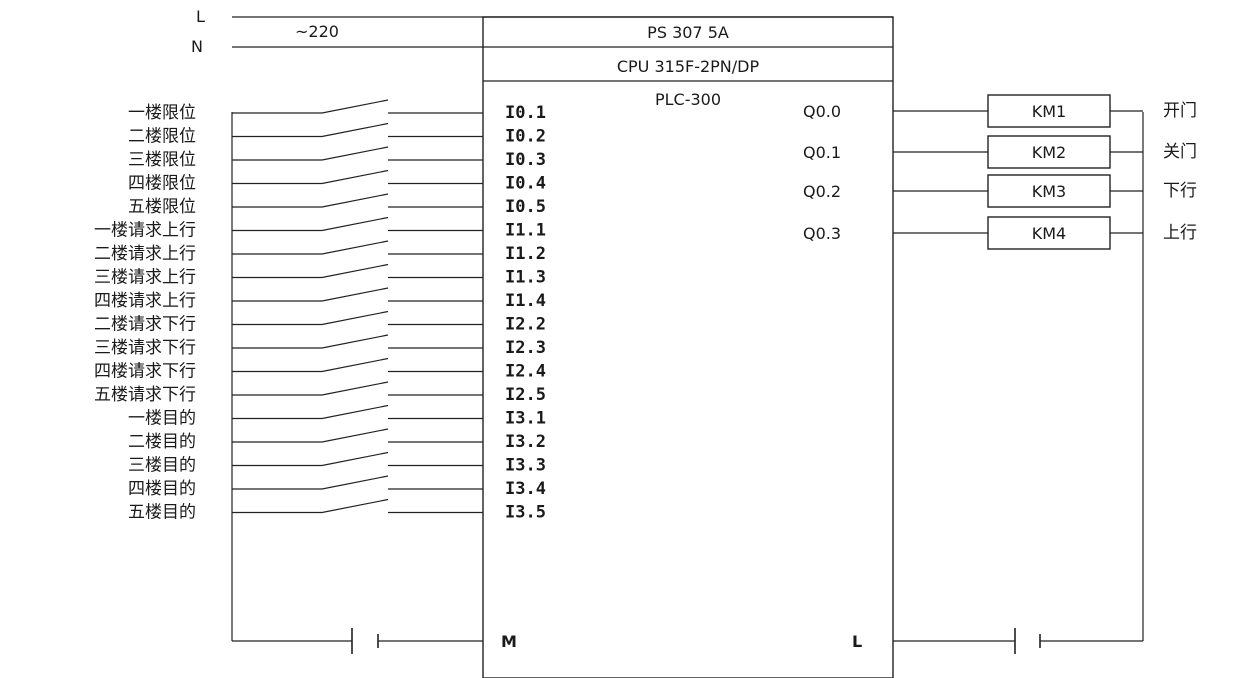  Describe the element at coordinates (320, 299) in the screenshot. I see `input-row: 四楼请求上行 I1.4` at that location.